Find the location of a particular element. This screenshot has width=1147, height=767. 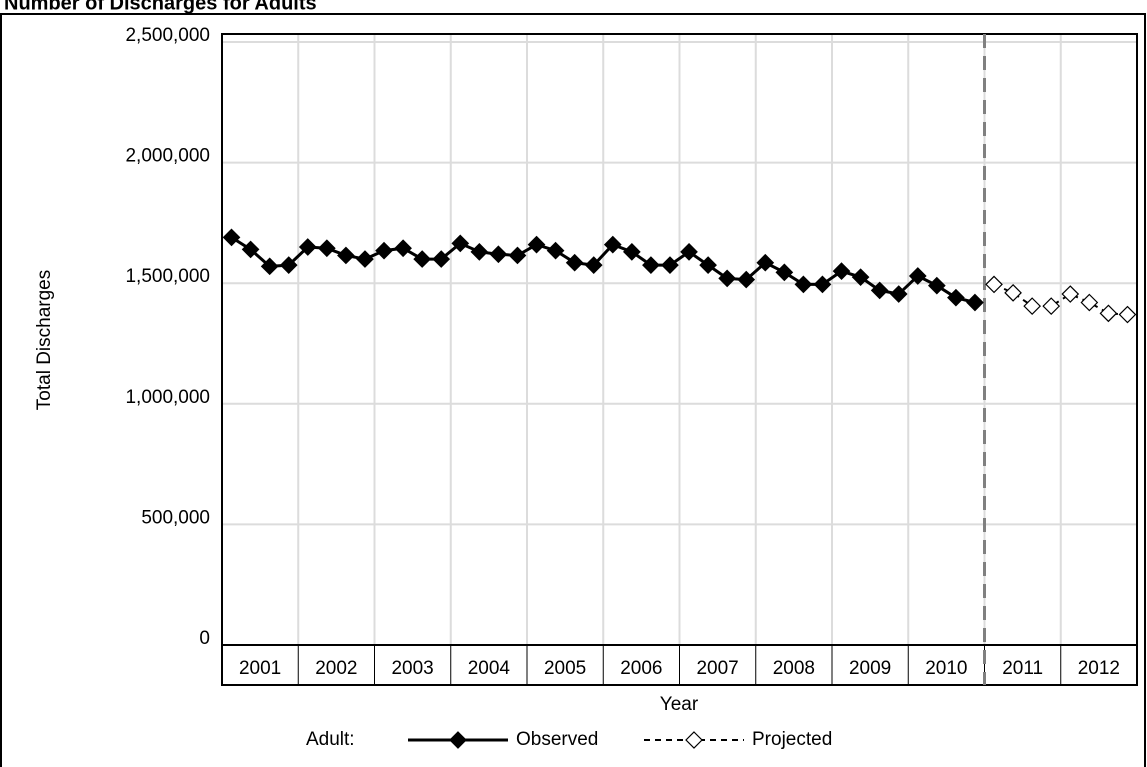

y-tick-label: 2,500,000 is located at coordinates (167, 35).